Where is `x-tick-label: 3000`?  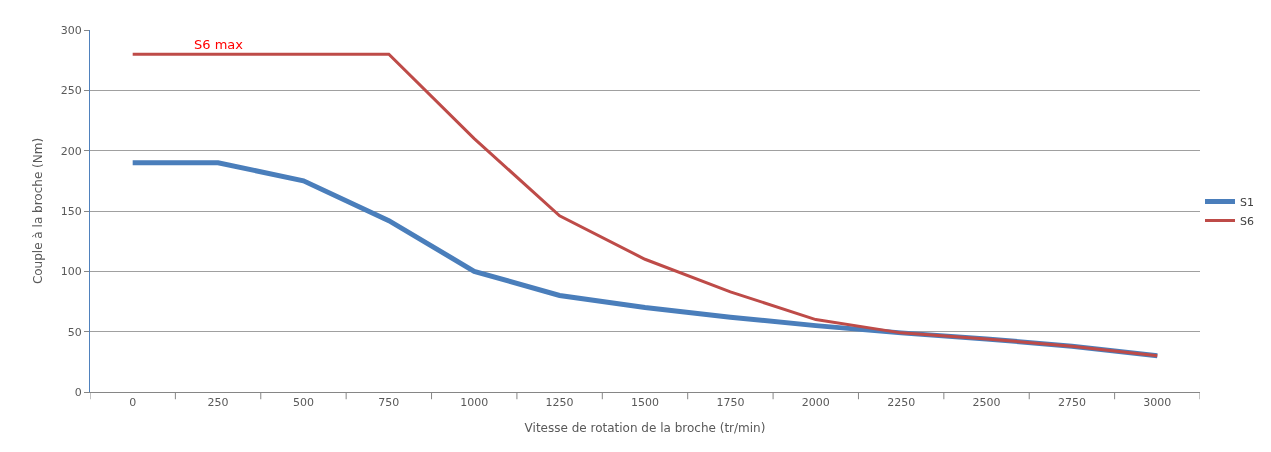
x-tick-label: 3000 is located at coordinates (1157, 403).